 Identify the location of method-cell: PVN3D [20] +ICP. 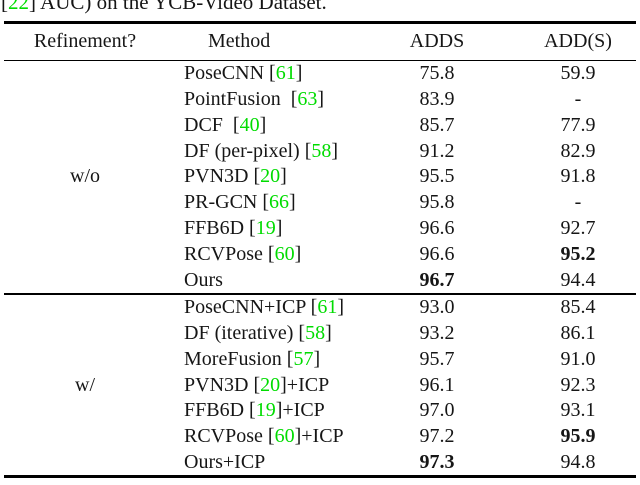
(281, 385).